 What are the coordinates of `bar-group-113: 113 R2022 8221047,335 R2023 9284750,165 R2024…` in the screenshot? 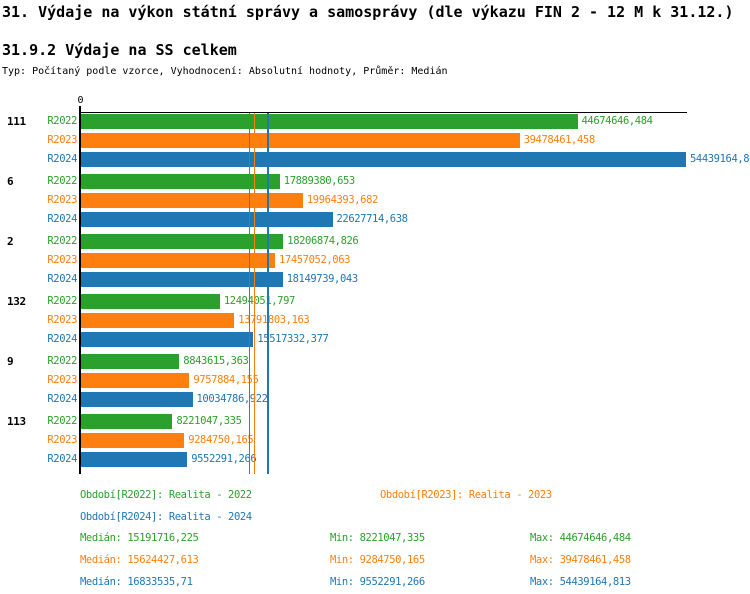 It's located at (375, 440).